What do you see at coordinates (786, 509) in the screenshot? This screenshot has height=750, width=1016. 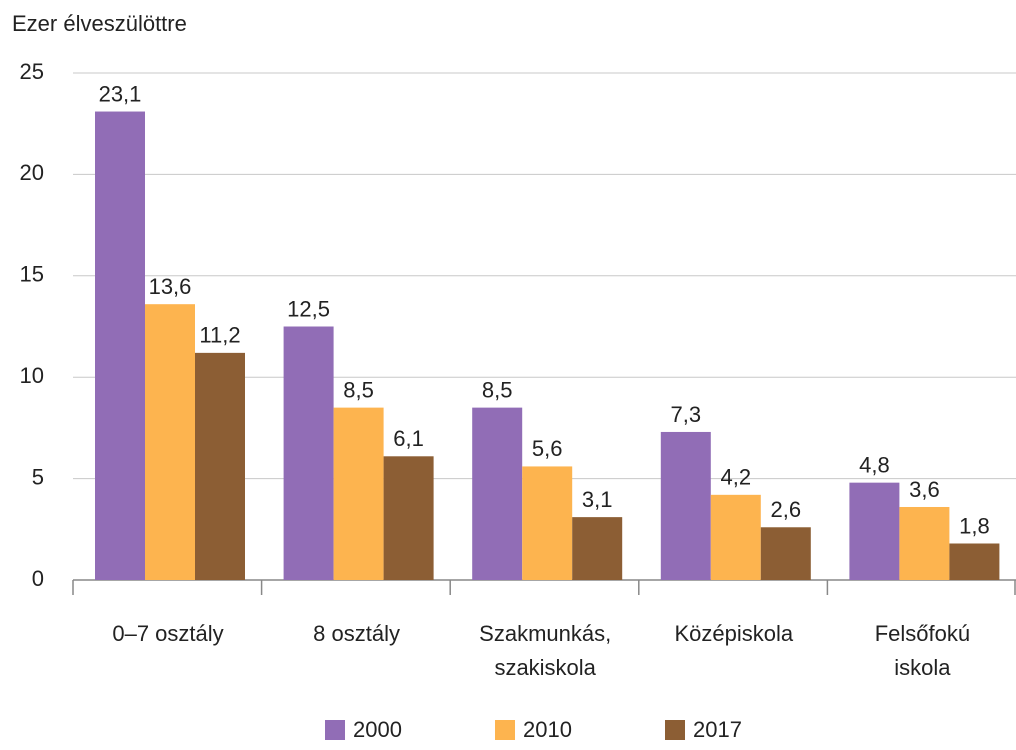 I see `value-label: 2,6` at bounding box center [786, 509].